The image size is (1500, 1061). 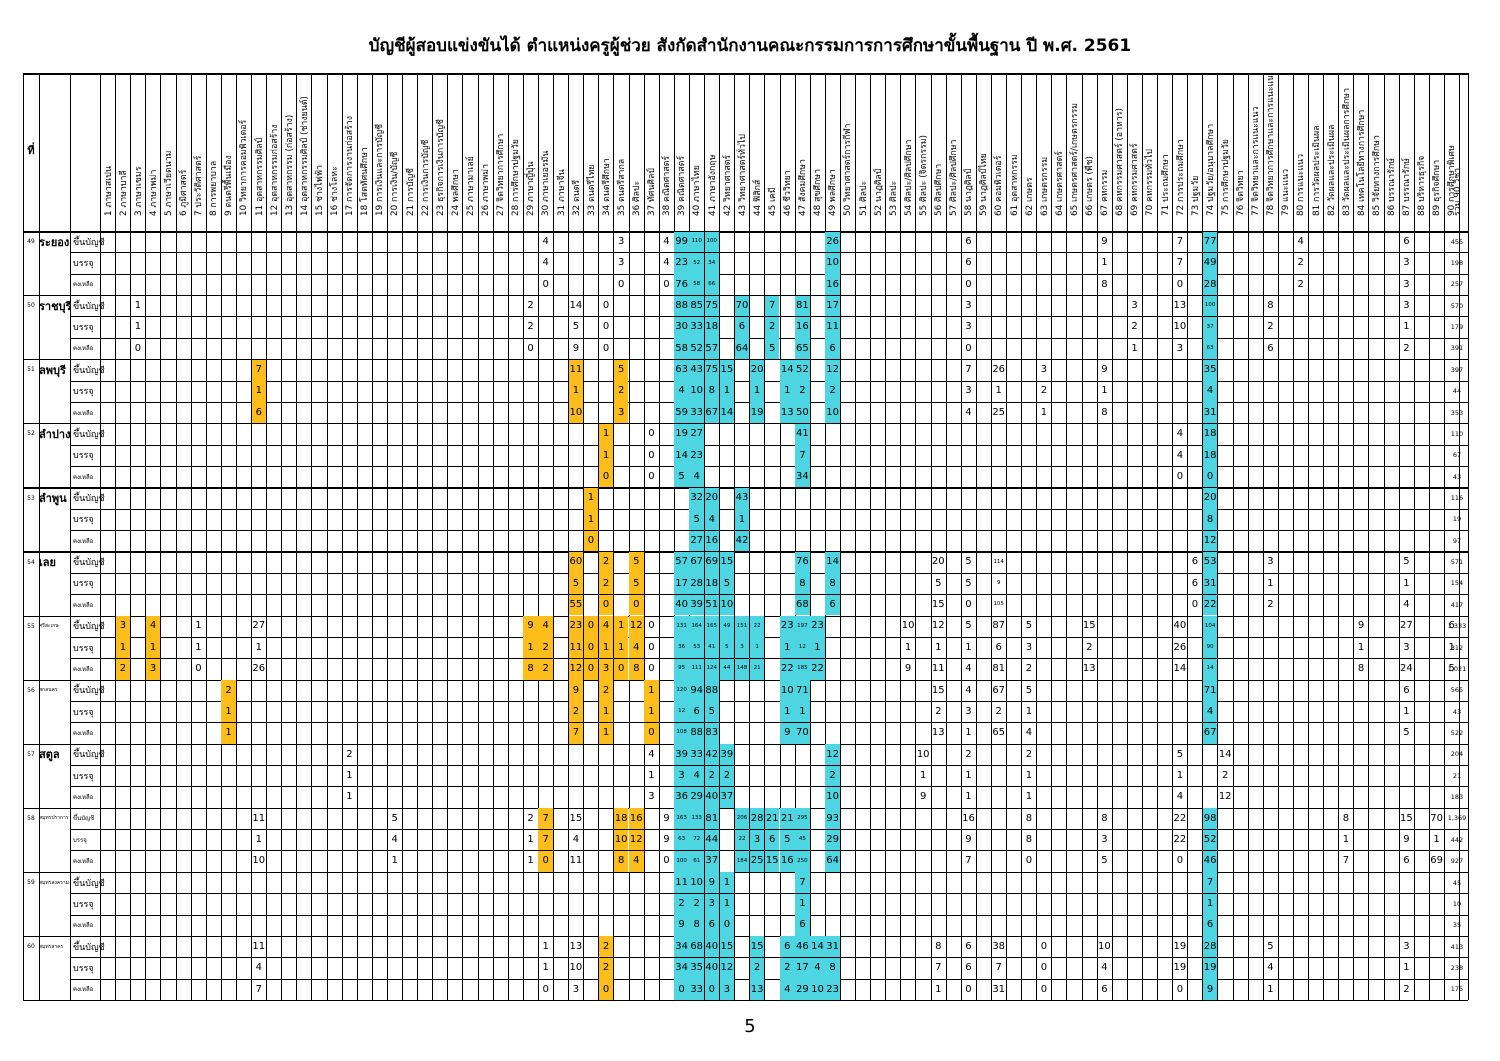 What do you see at coordinates (167, 153) in the screenshot?
I see `subject-header: 5 ภาษาเวียดนาม` at bounding box center [167, 153].